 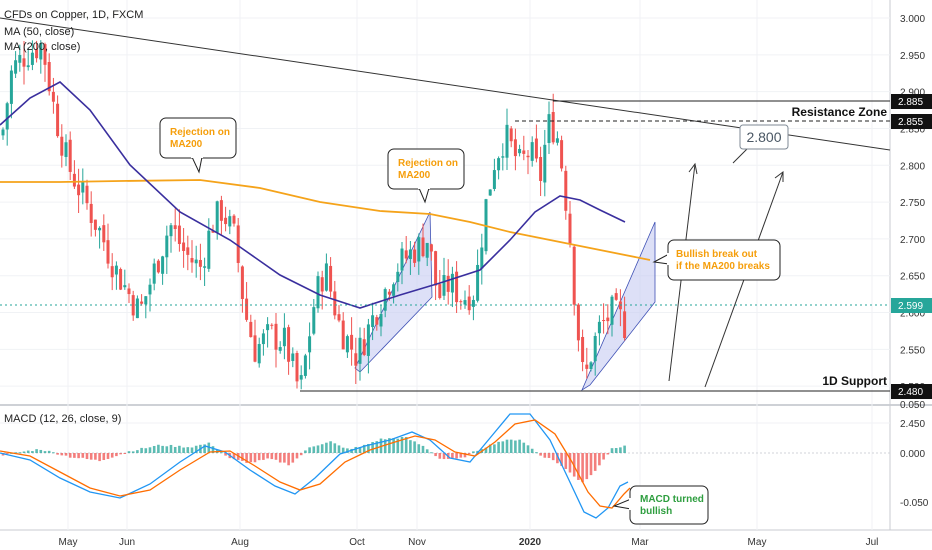 I want to click on target-label: 2.800, so click(x=763, y=137).